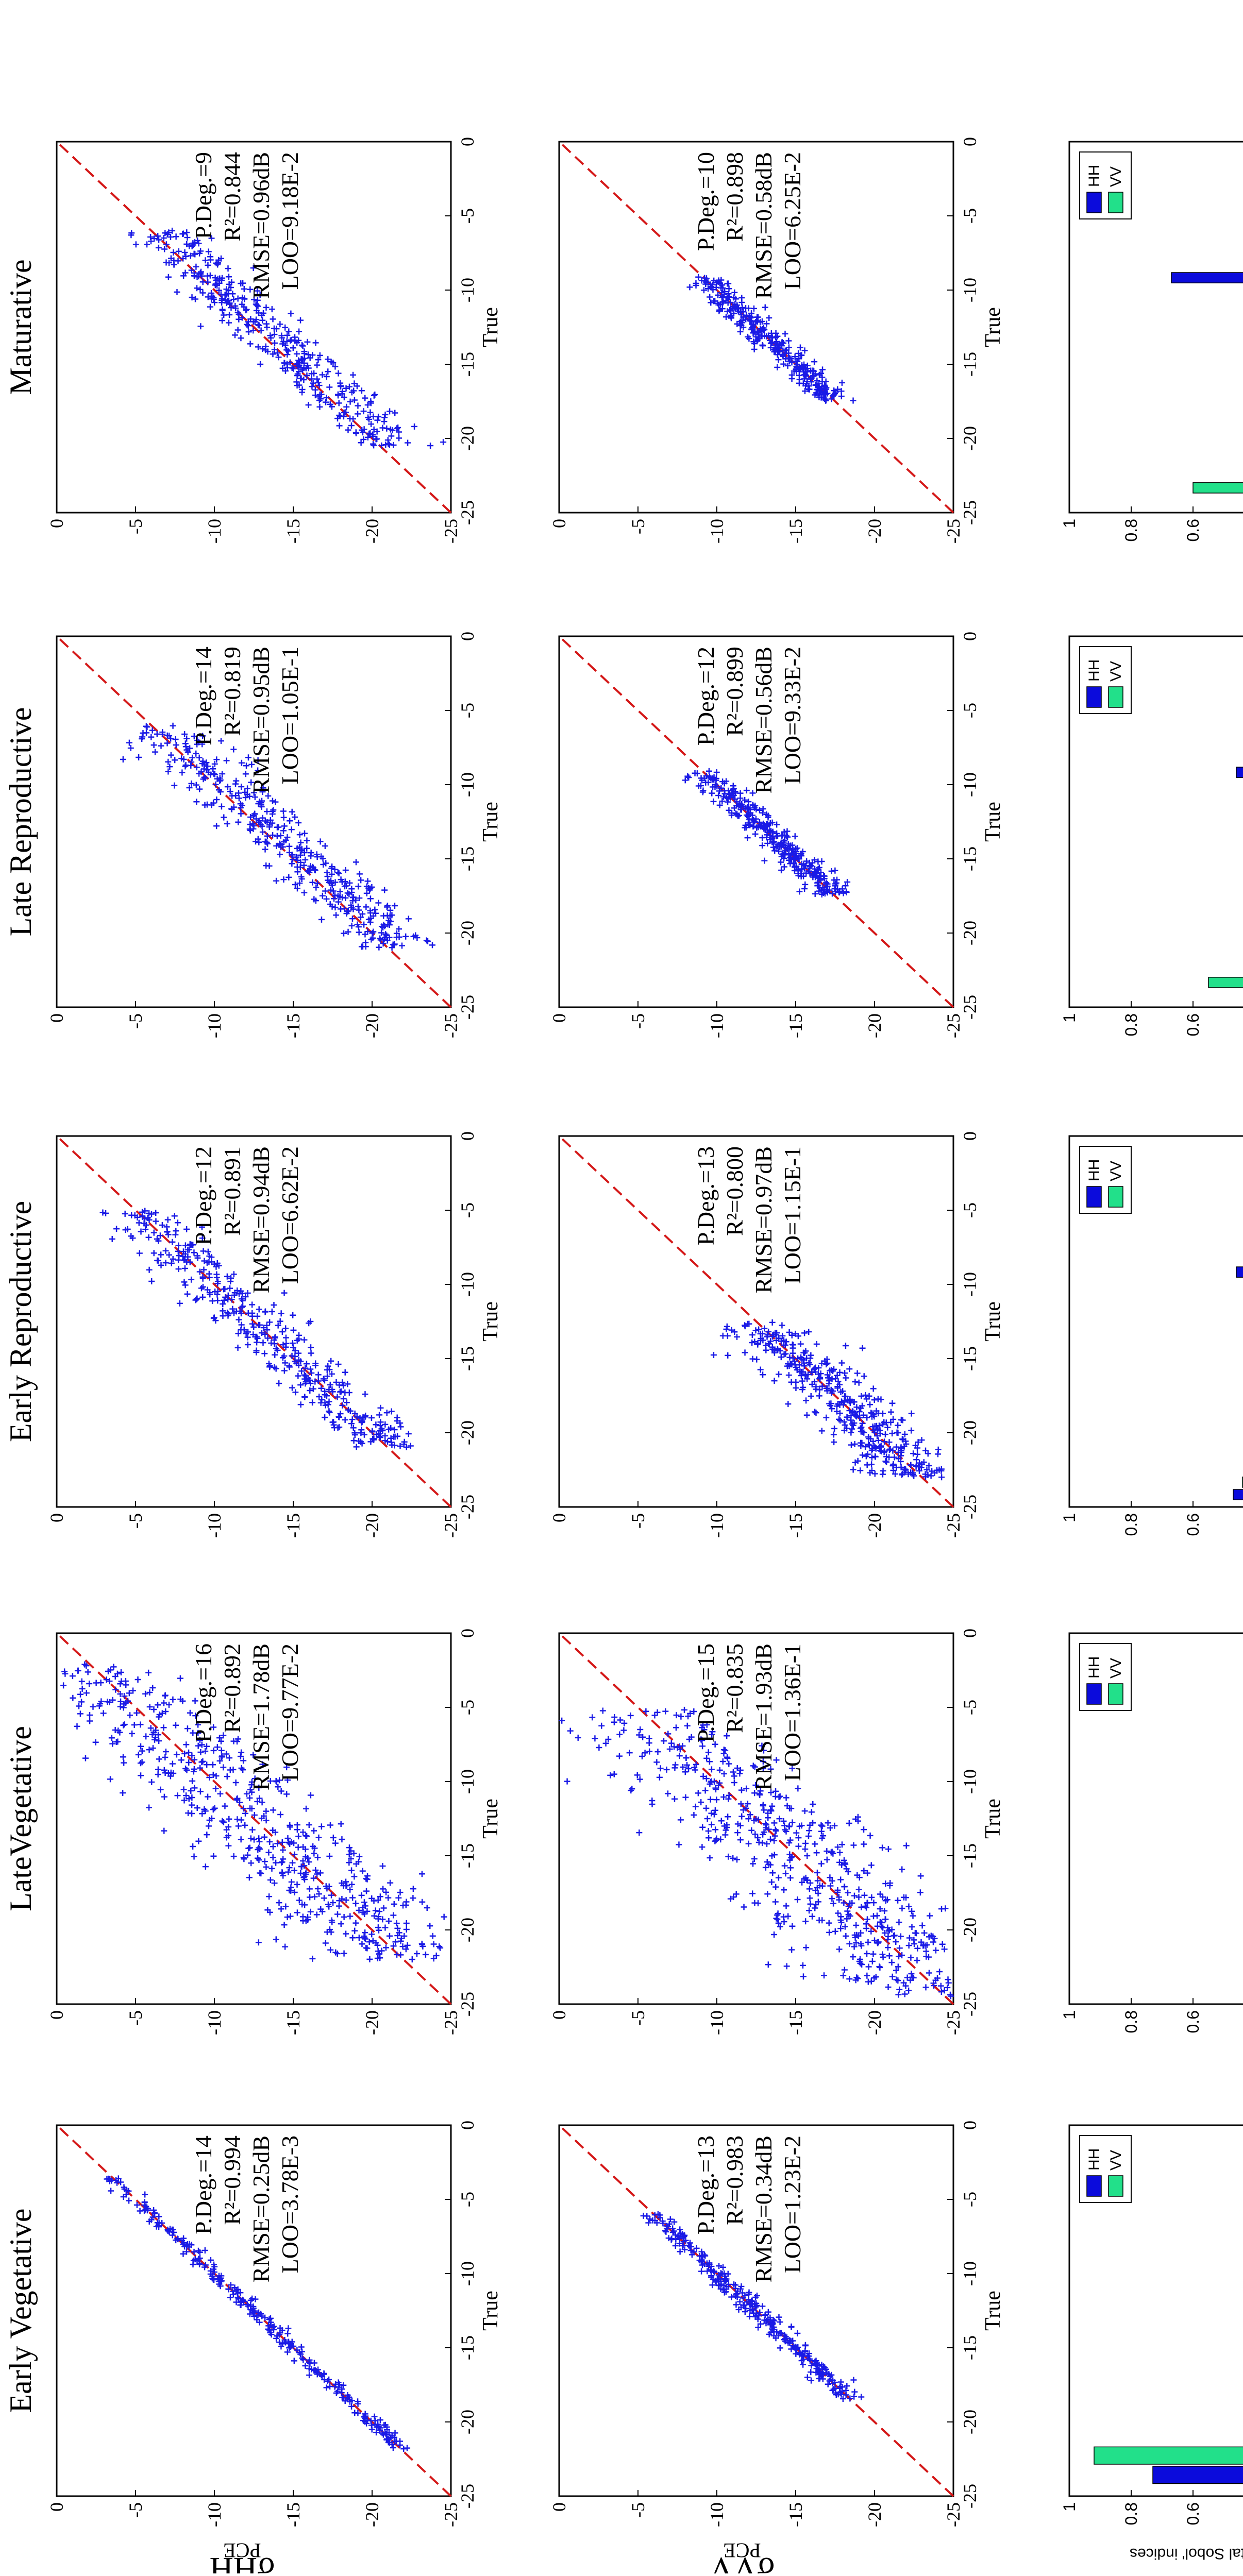 Image resolution: width=1243 pixels, height=2576 pixels. Describe the element at coordinates (1115, 1171) in the screenshot. I see `legend-label-vv: VV` at that location.